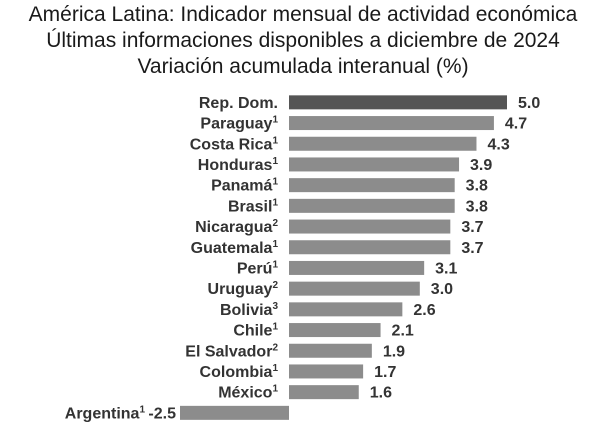  Describe the element at coordinates (235, 248) in the screenshot. I see `category-label-8: Guatemala1` at that location.